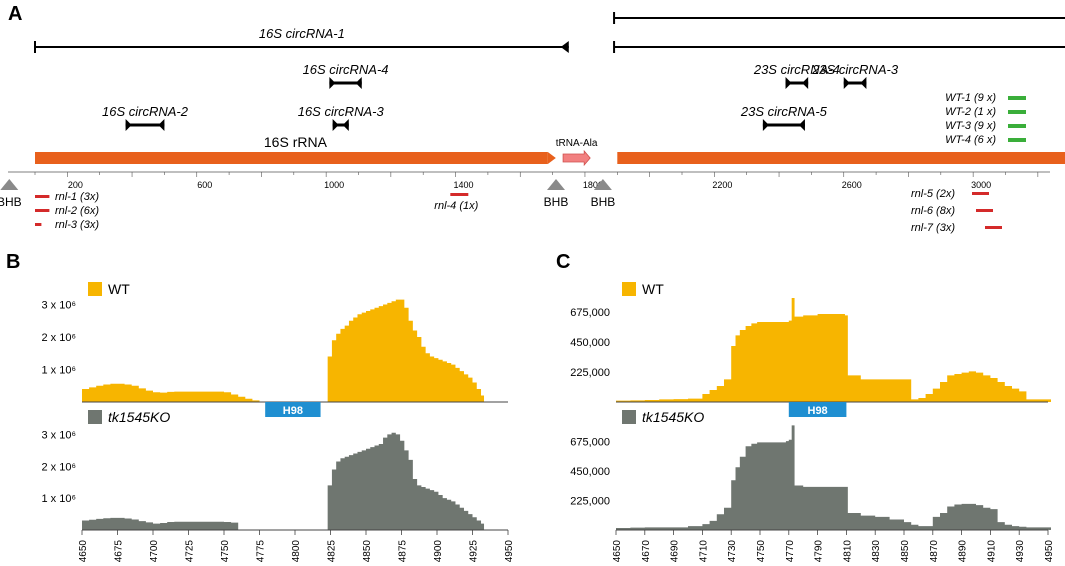 This screenshot has height=566, width=1065. Describe the element at coordinates (675, 551) in the screenshot. I see `x-tick-label: 4690` at that location.